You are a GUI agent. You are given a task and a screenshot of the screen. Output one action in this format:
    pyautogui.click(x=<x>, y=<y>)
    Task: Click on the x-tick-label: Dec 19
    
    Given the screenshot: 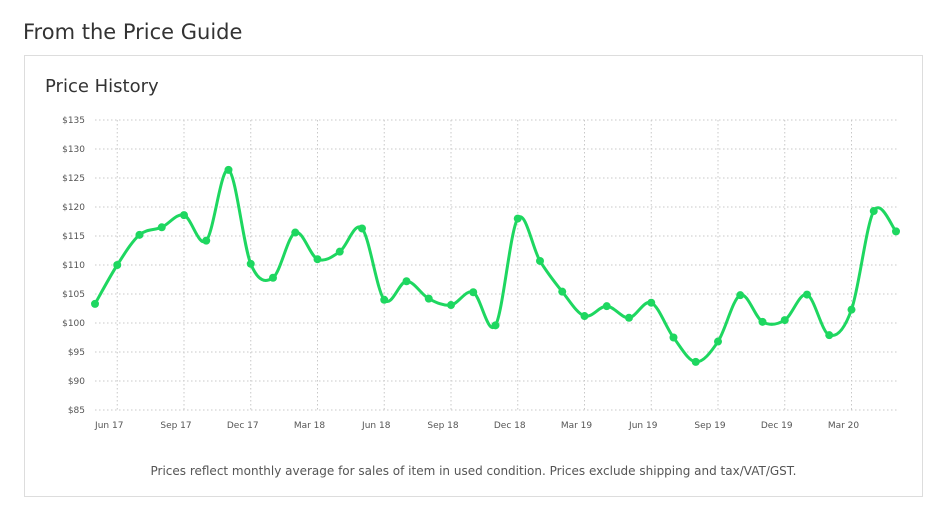 What is the action you would take?
    pyautogui.click(x=777, y=426)
    